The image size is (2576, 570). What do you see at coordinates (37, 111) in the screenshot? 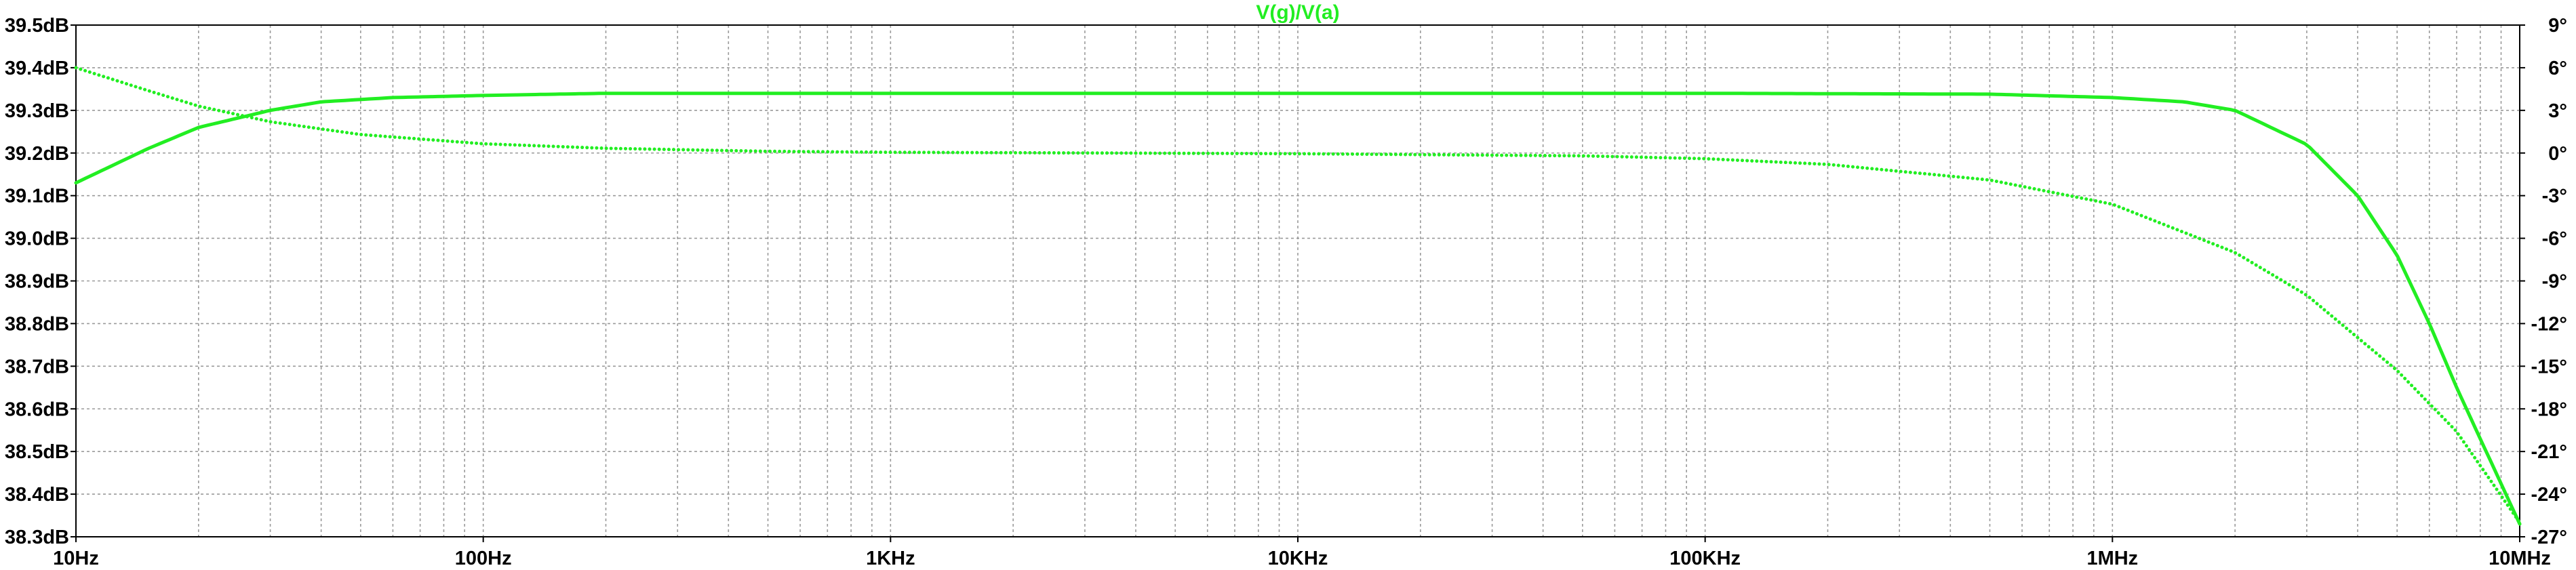
I see `left-axis-tick-label: 39.3dB` at bounding box center [37, 111].